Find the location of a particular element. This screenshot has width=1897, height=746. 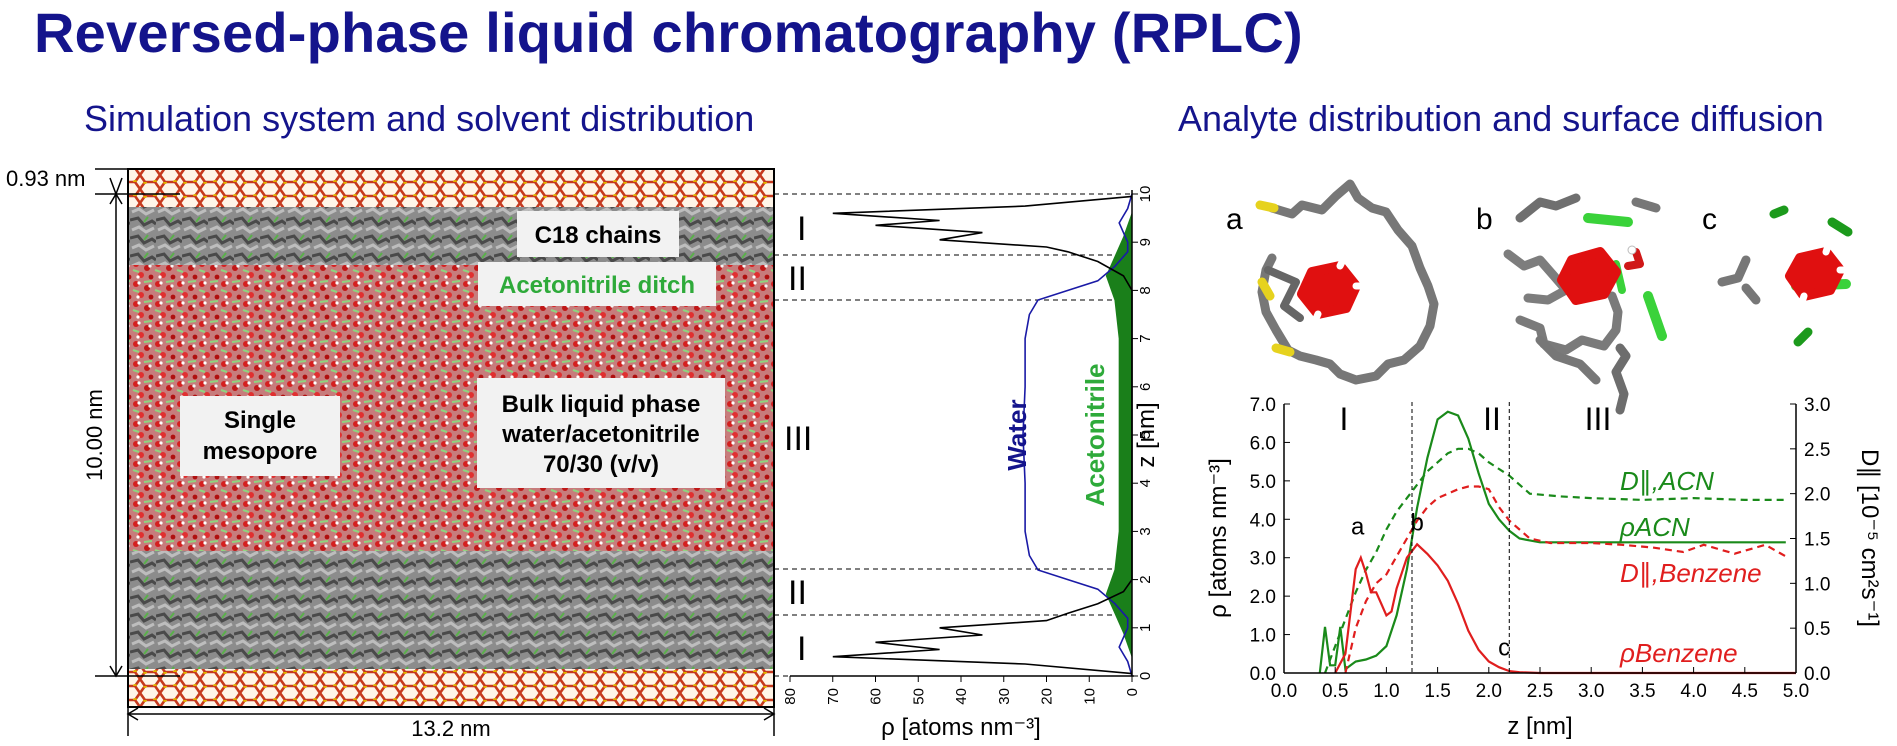

y-tick-label-right: 0.5 is located at coordinates (1817, 629).